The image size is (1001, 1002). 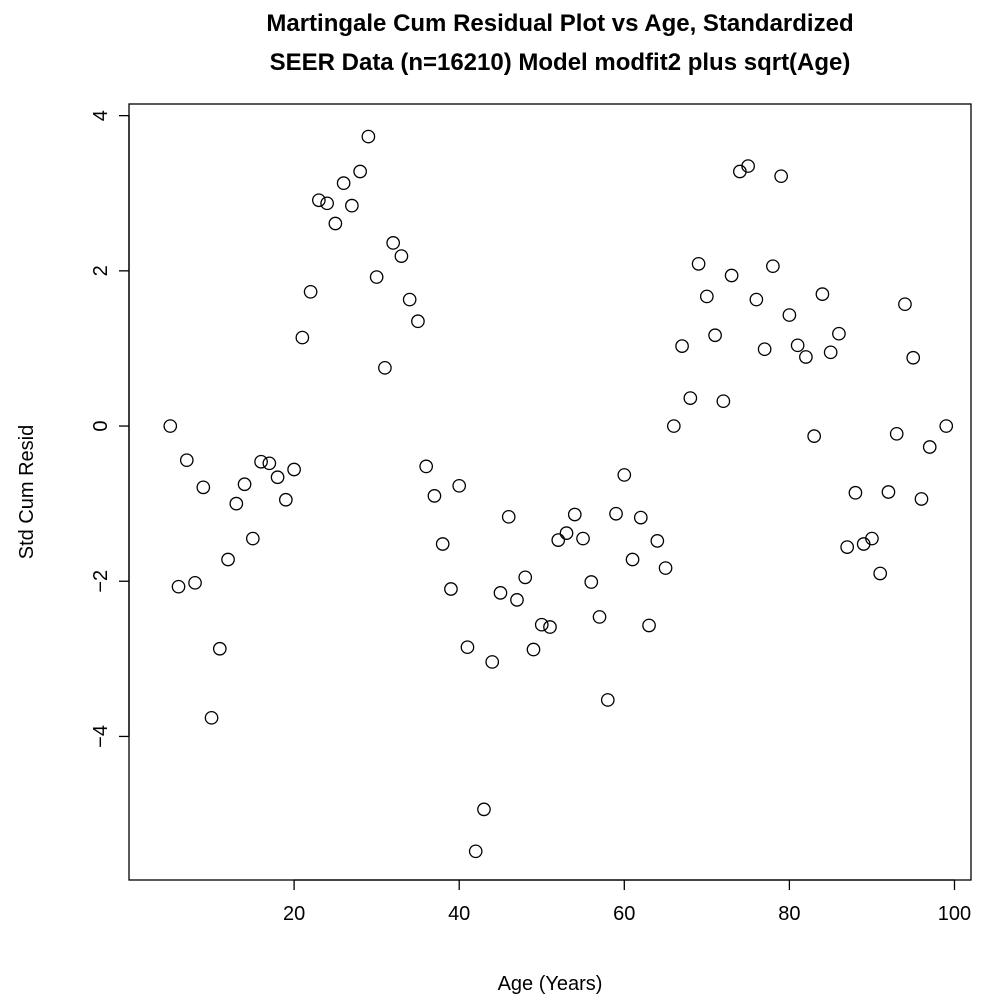 I want to click on x-axis: 20 40 60 80 100, so click(x=627, y=902).